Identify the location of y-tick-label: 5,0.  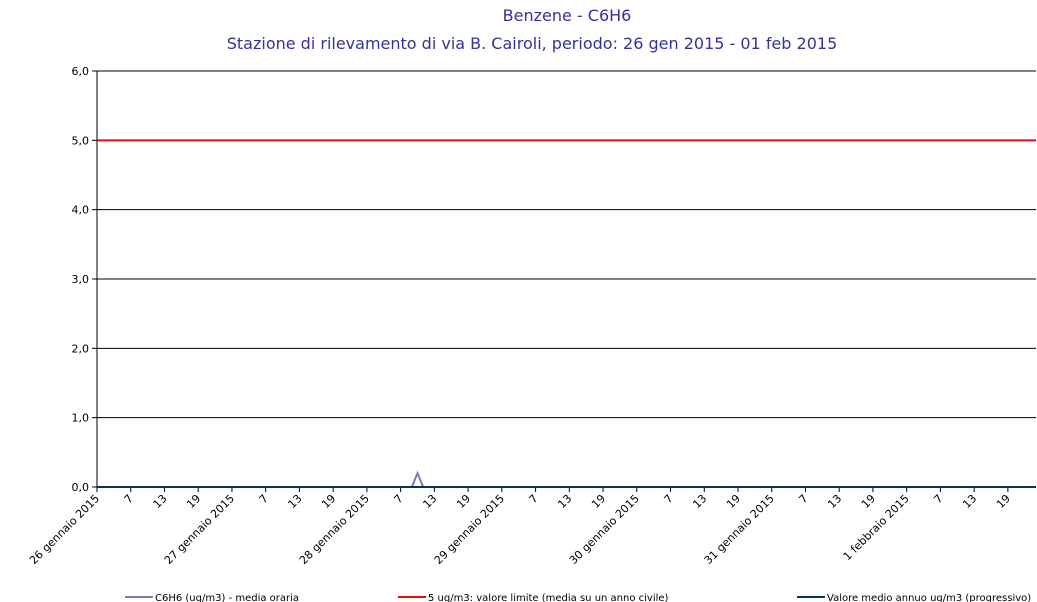
(81, 140).